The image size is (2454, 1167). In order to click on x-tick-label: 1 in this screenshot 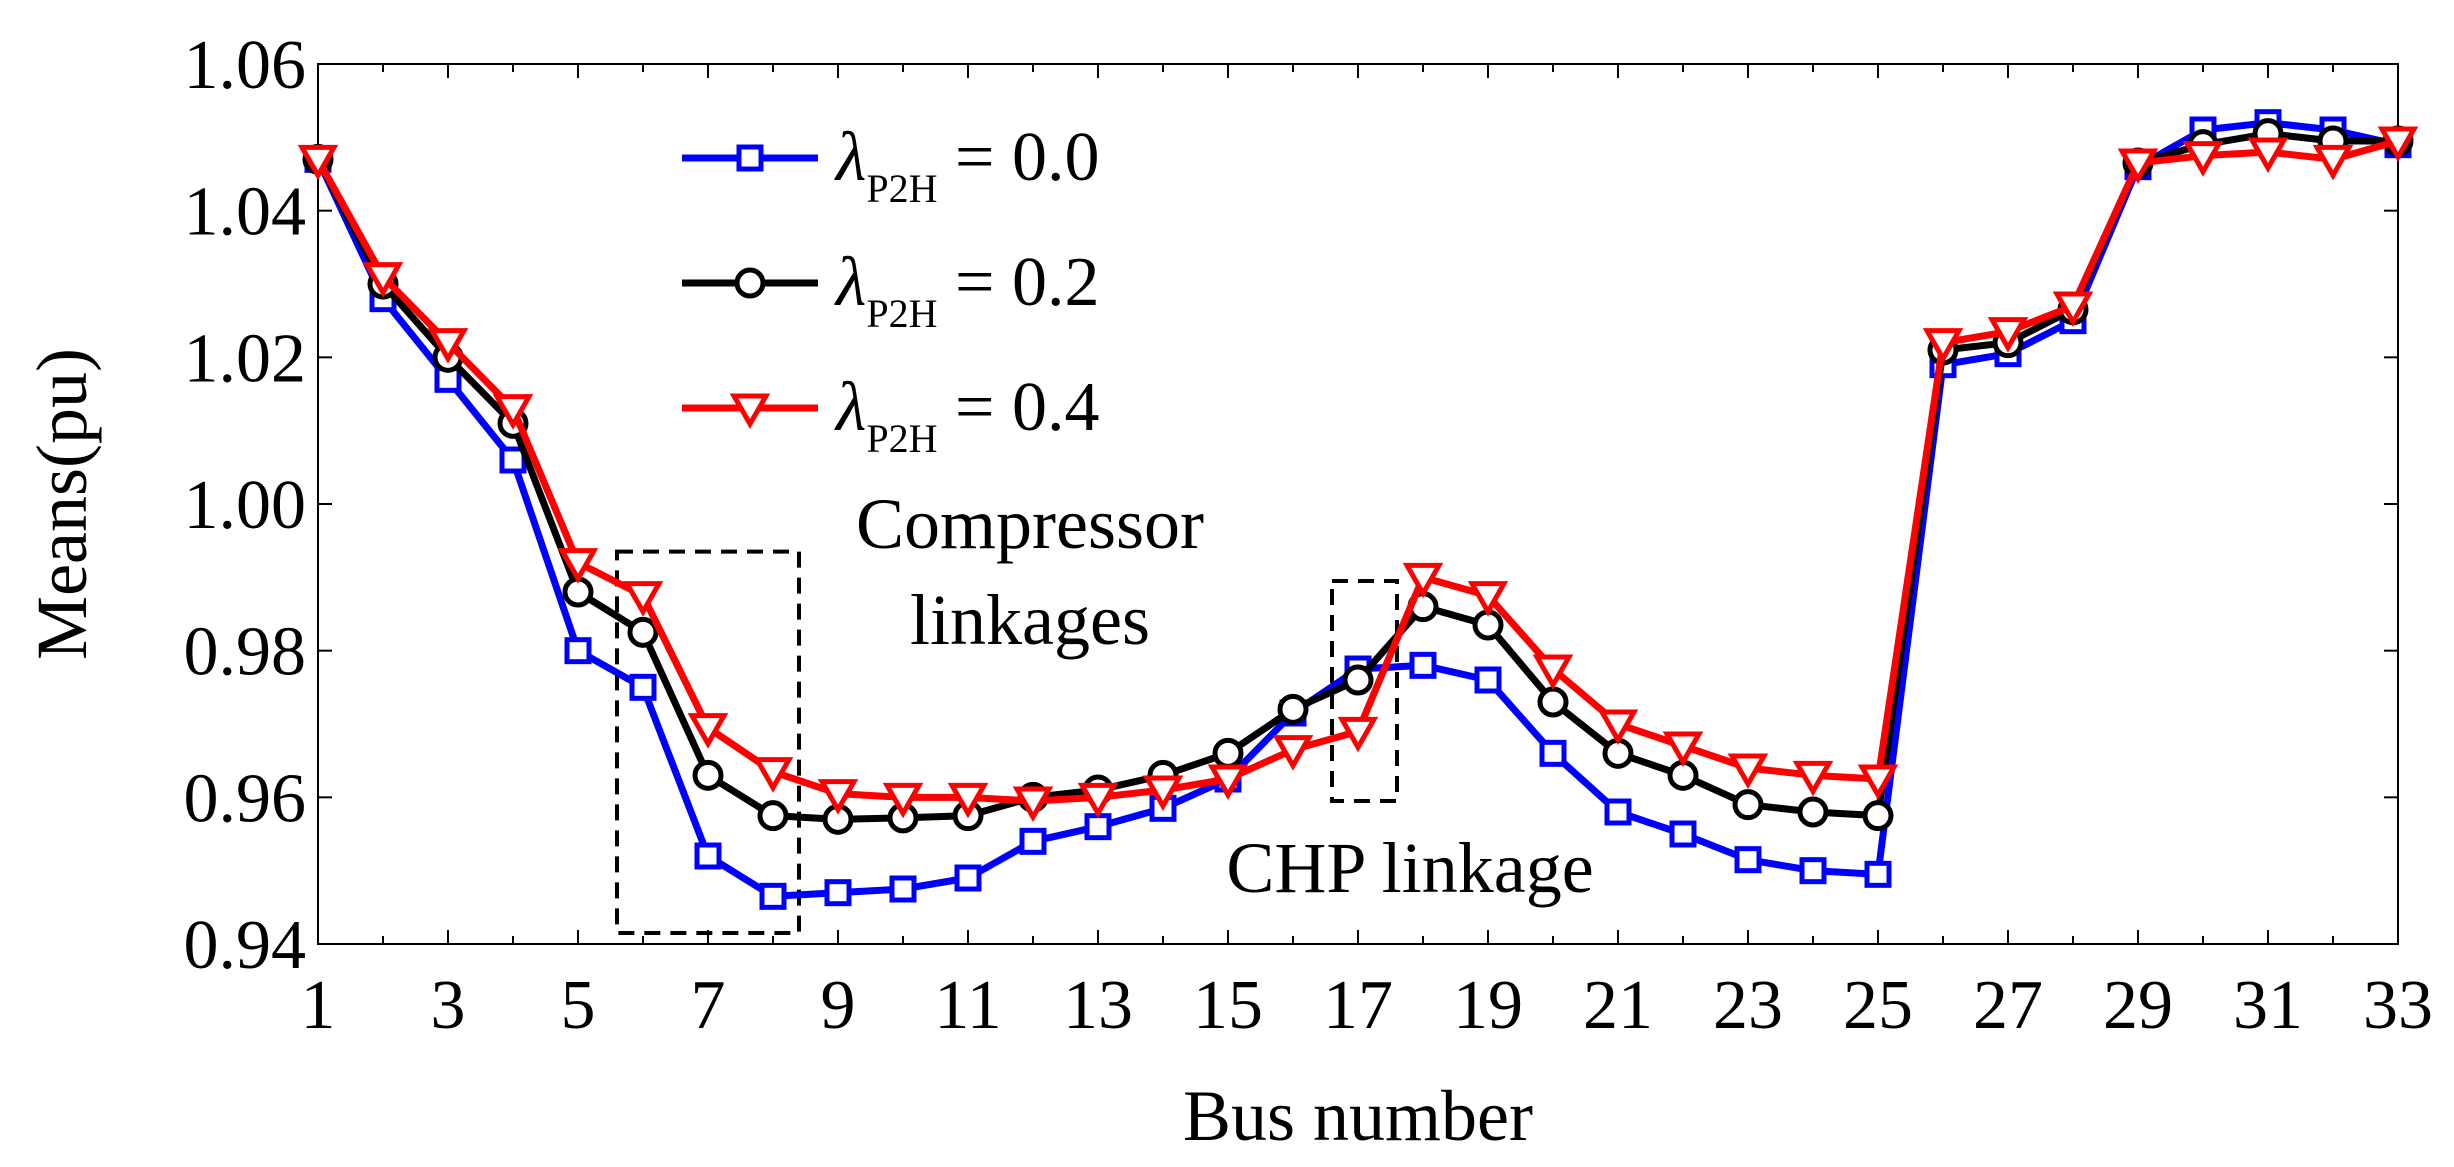, I will do `click(318, 1005)`.